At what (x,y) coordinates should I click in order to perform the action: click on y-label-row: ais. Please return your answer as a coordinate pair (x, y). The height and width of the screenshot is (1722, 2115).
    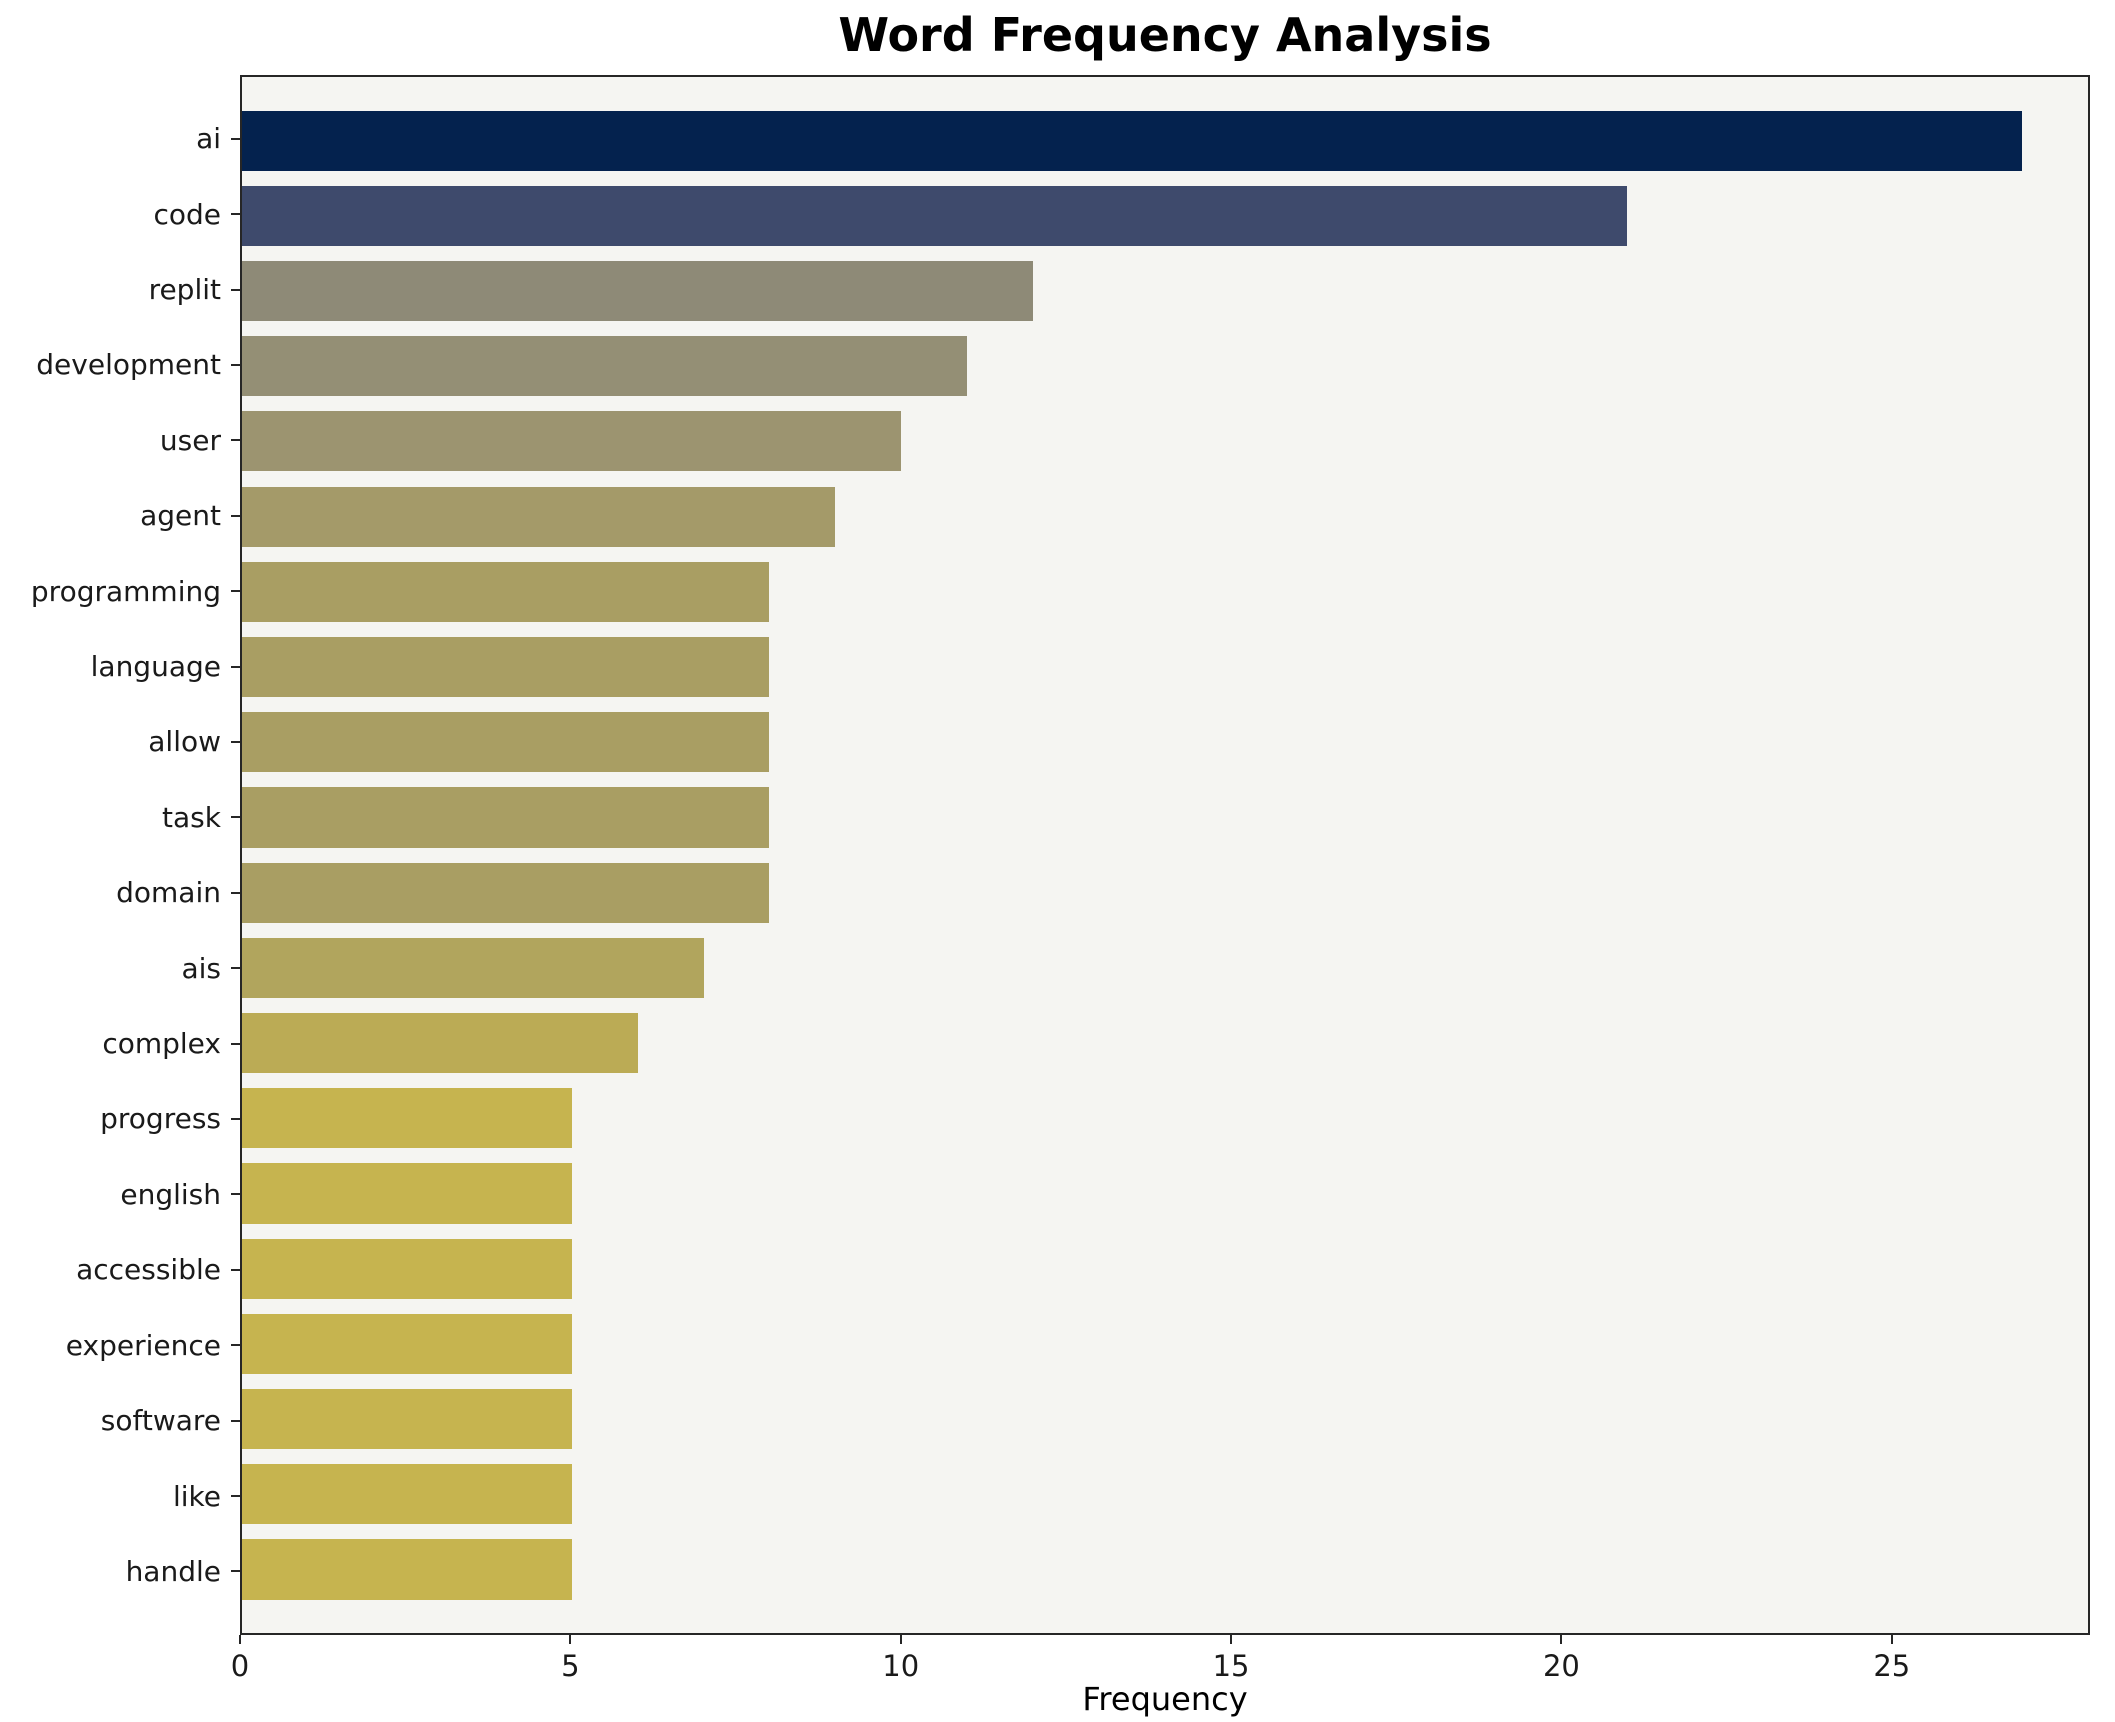
    Looking at the image, I should click on (120, 967).